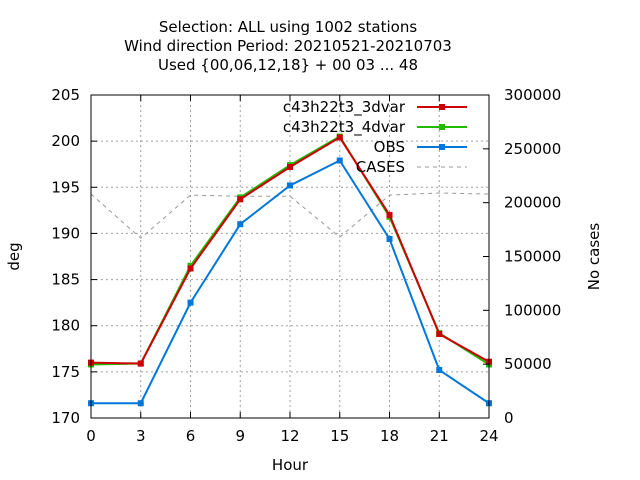 The height and width of the screenshot is (480, 640). Describe the element at coordinates (65, 141) in the screenshot. I see `y-tick-label: 200` at that location.